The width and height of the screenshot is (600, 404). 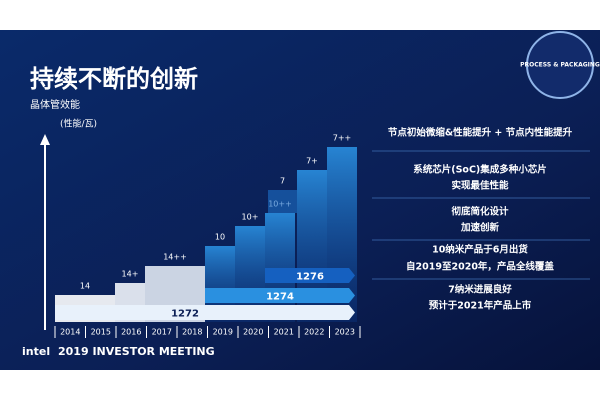 I want to click on node-label: 10+, so click(x=250, y=217).